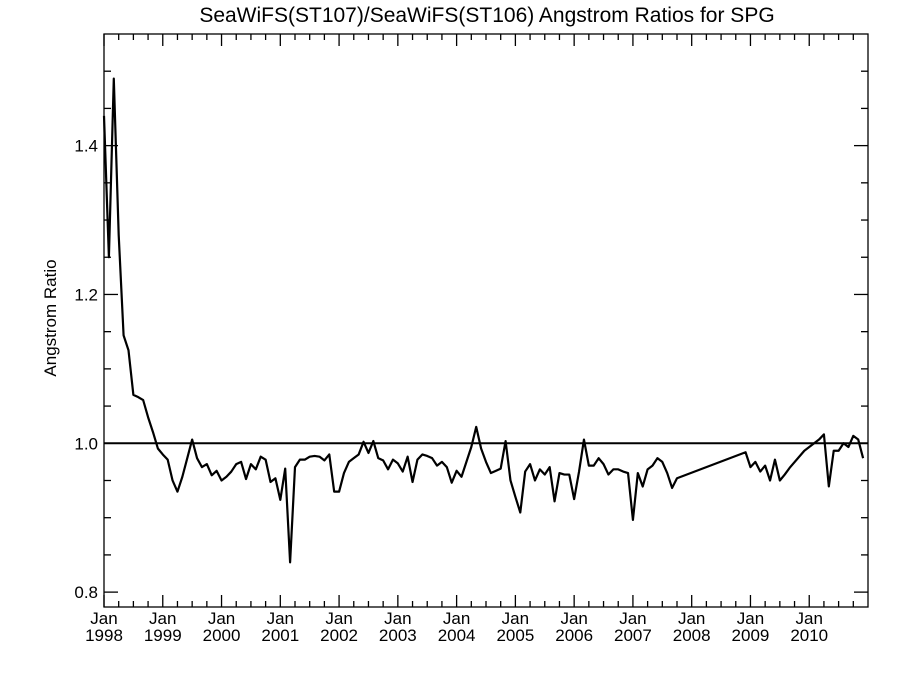 The height and width of the screenshot is (675, 900). I want to click on y-tick-label: 1.0, so click(86, 443).